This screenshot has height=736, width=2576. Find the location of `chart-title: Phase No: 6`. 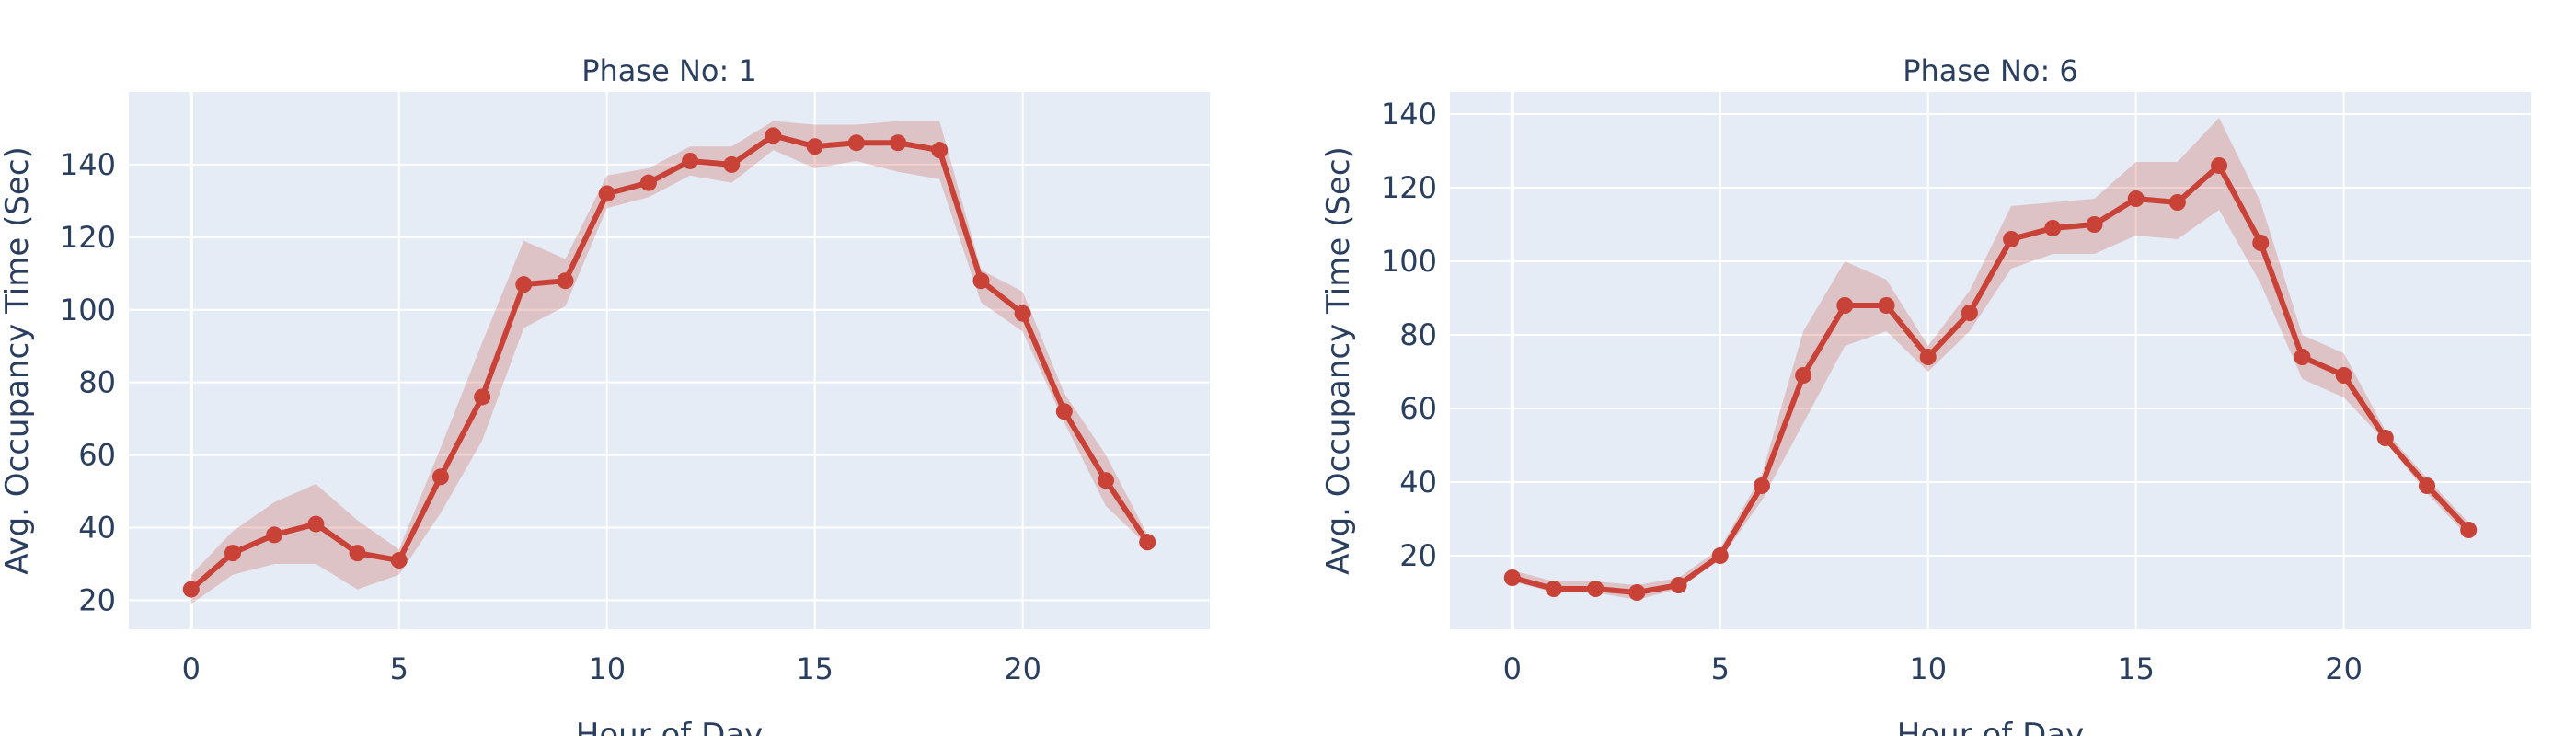

chart-title: Phase No: 6 is located at coordinates (1990, 70).